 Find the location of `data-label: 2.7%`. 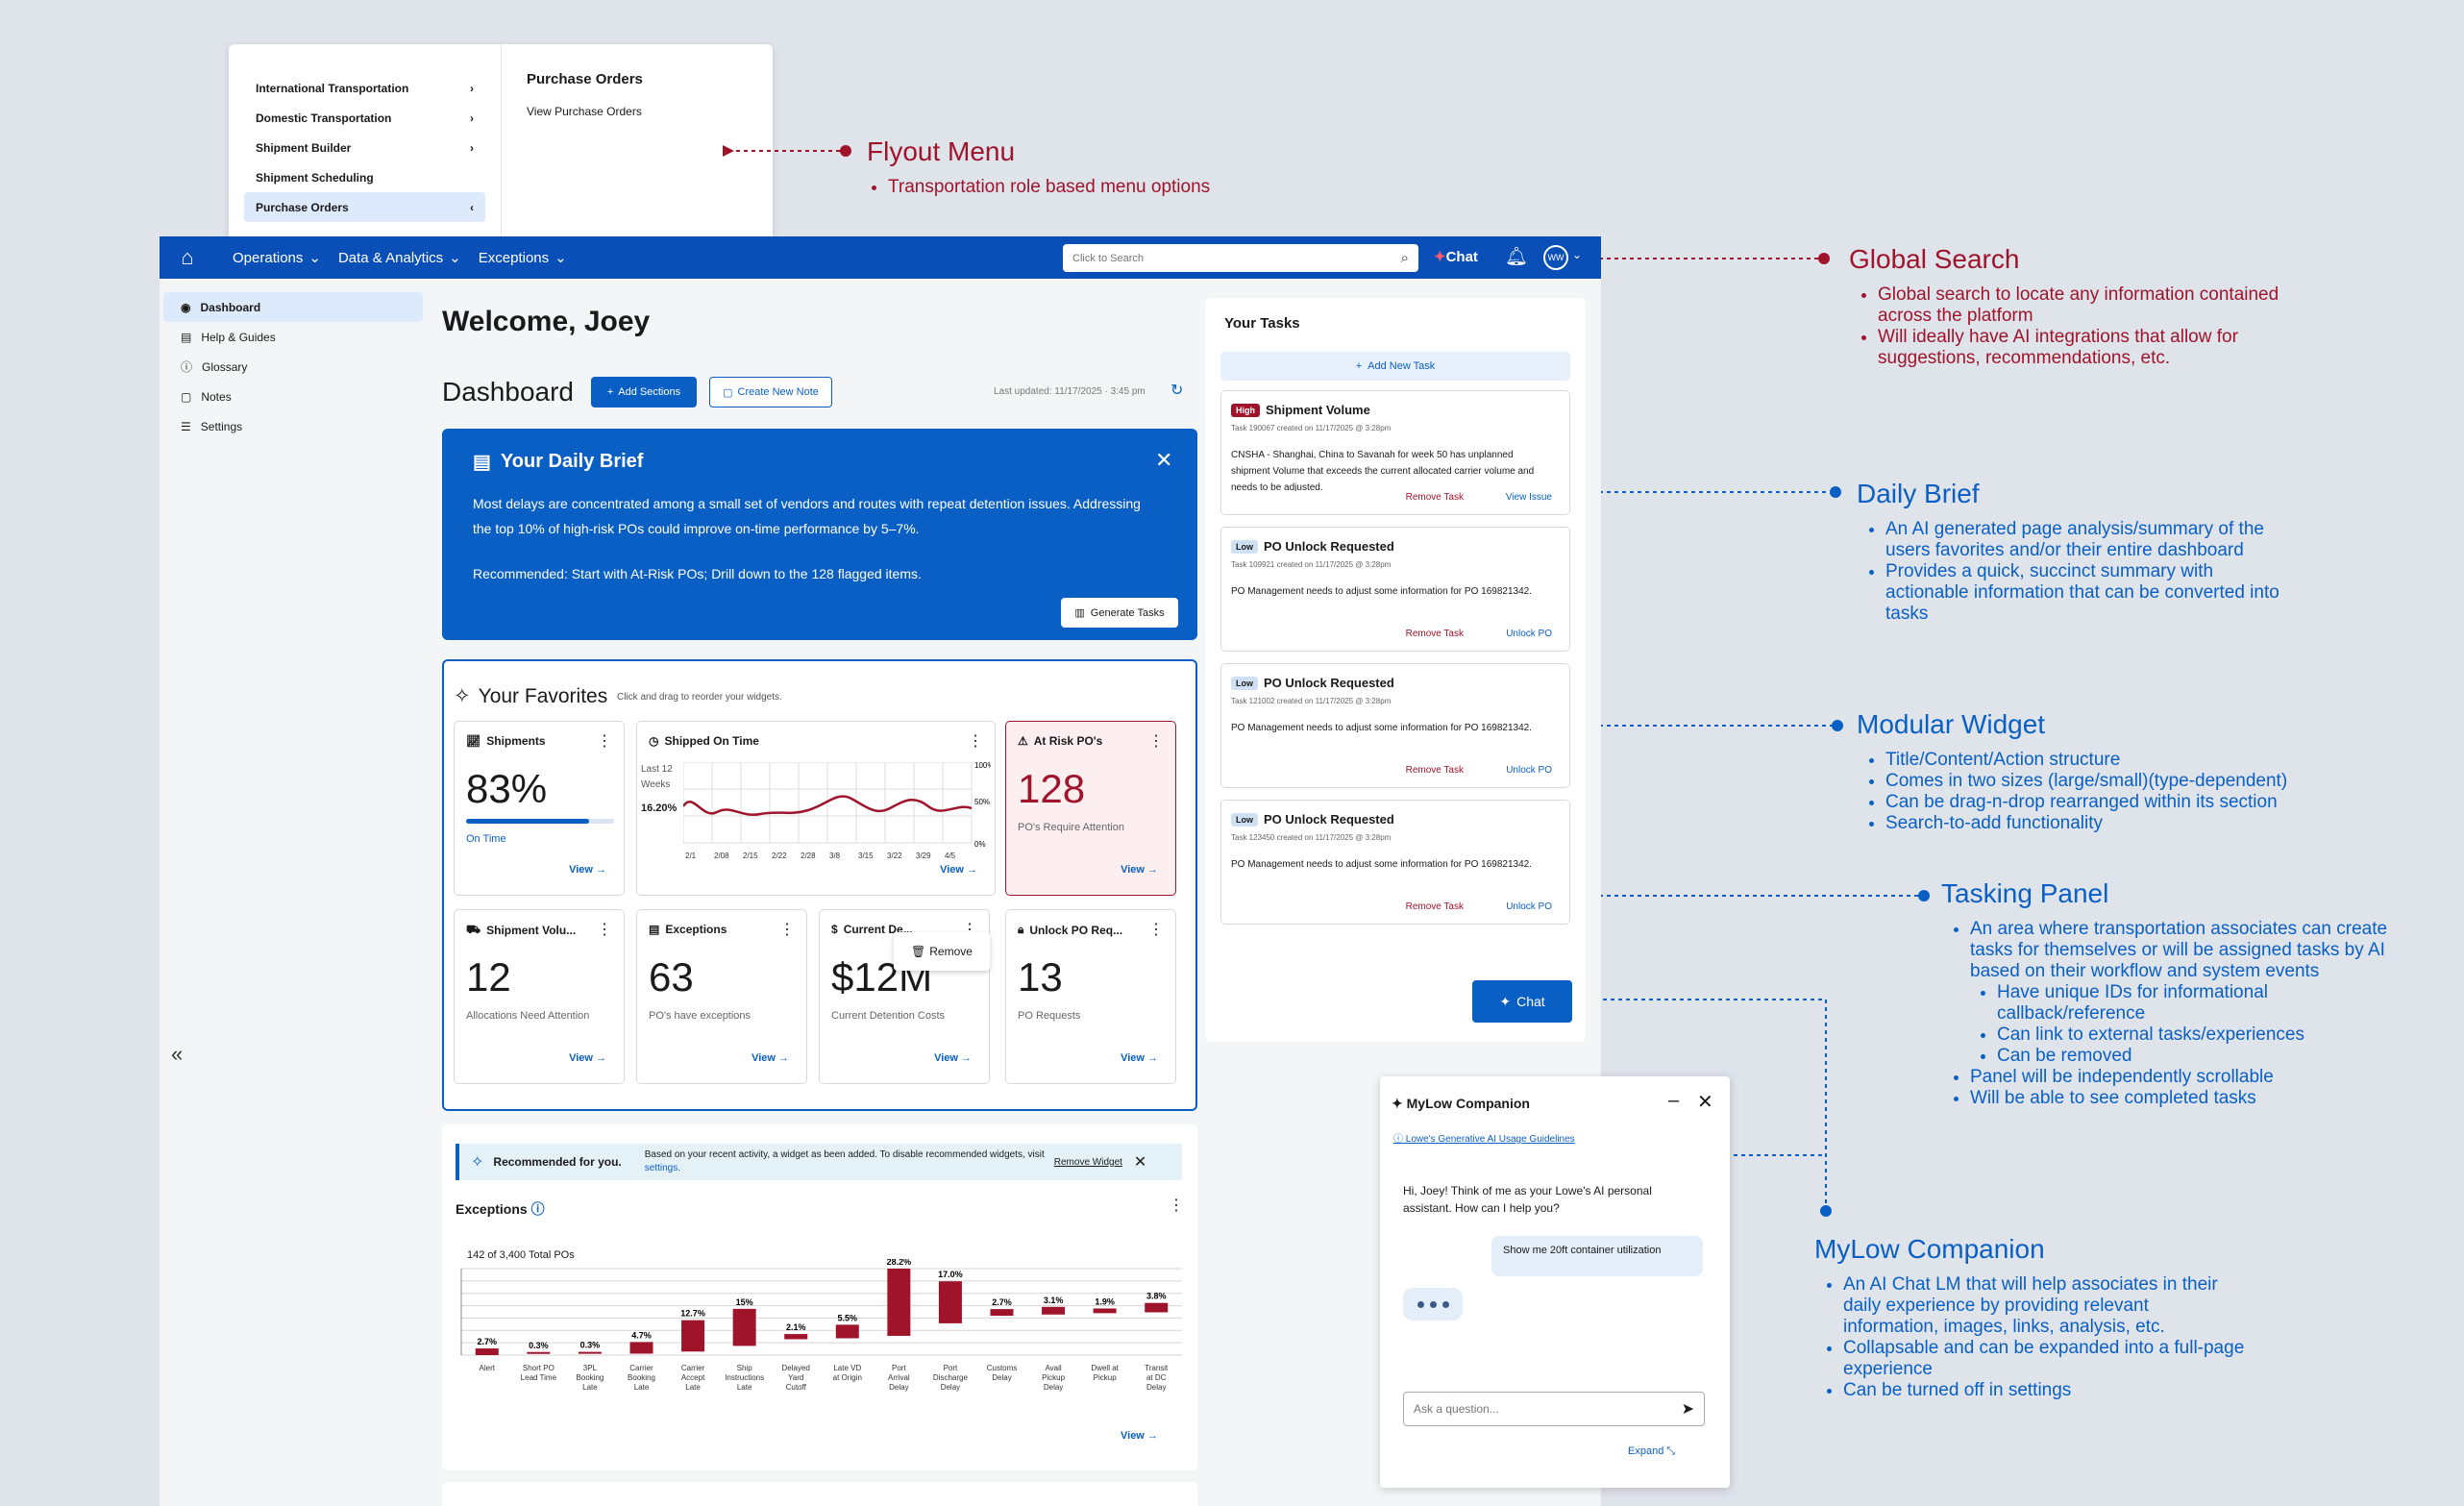

data-label: 2.7% is located at coordinates (1002, 1302).